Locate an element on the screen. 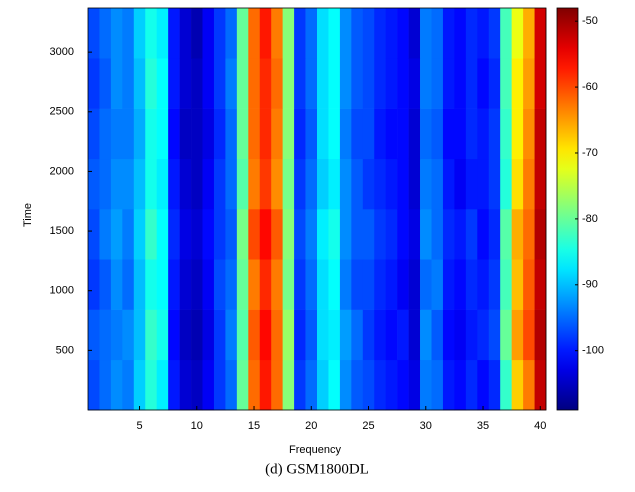  colorbar-tick-label: -60 is located at coordinates (590, 87).